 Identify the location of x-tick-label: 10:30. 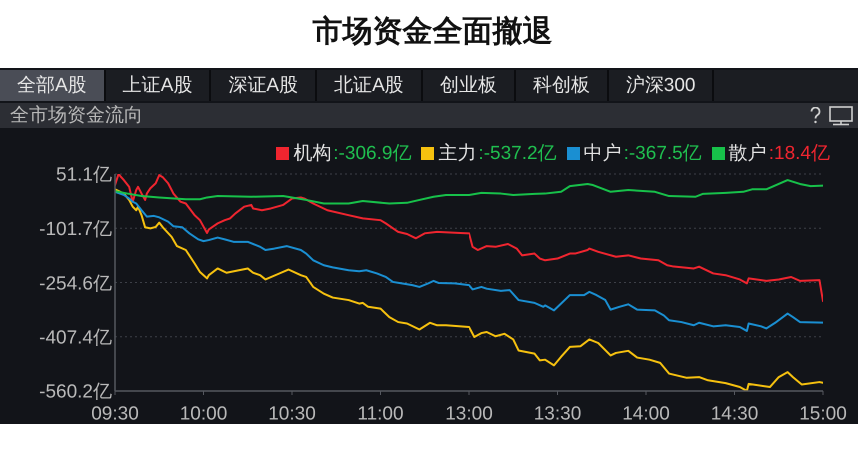
(292, 413).